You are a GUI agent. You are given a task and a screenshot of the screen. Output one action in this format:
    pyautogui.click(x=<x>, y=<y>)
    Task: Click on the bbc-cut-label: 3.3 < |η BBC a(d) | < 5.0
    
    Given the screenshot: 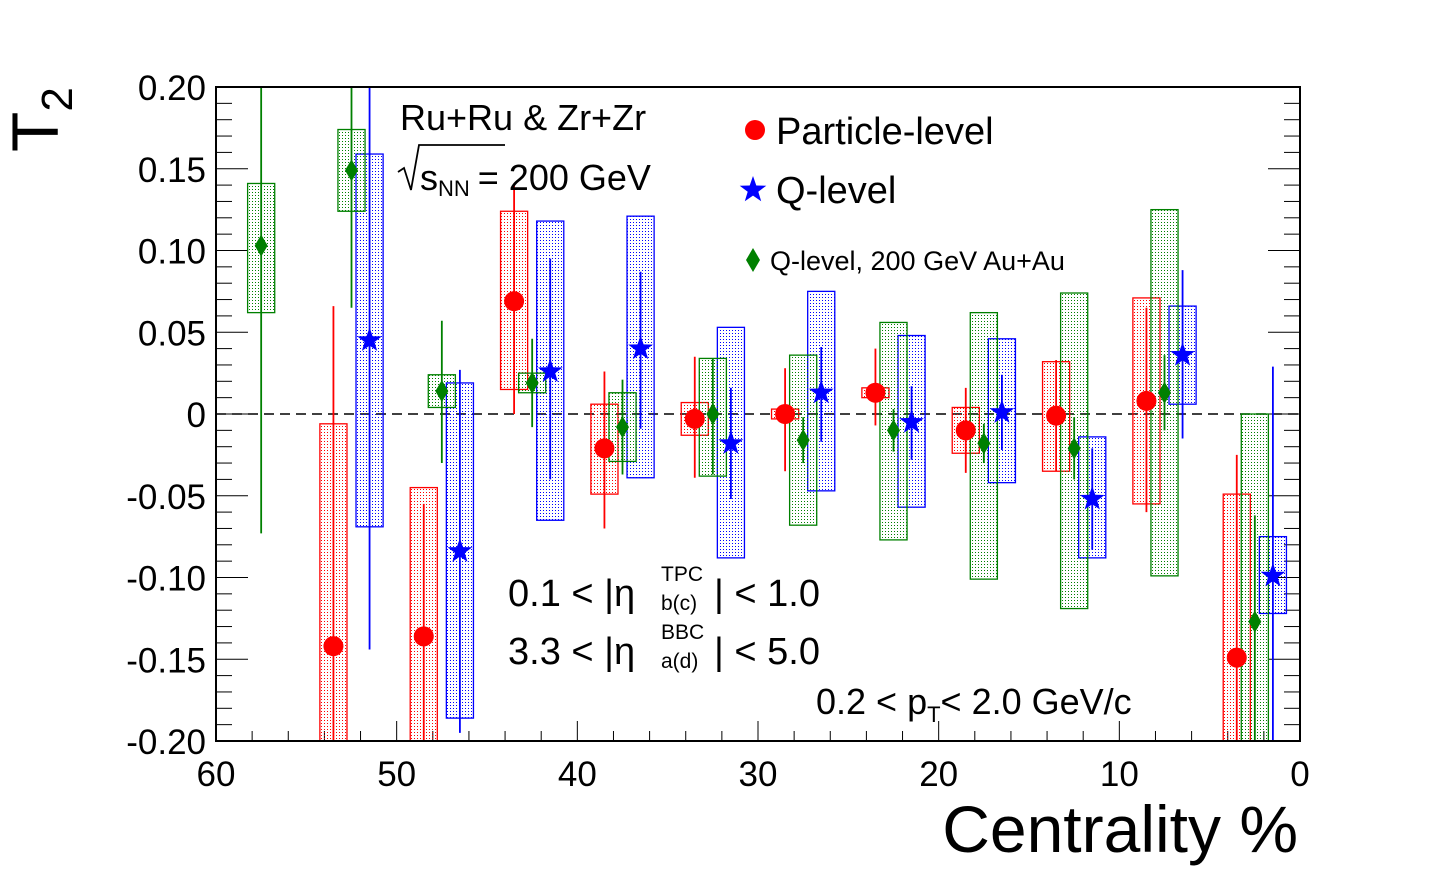 What is the action you would take?
    pyautogui.click(x=664, y=647)
    